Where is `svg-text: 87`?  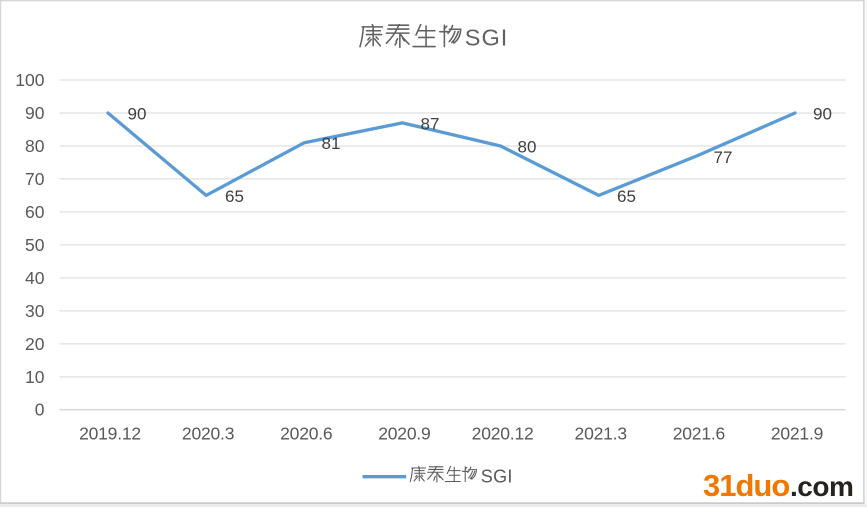
svg-text: 87 is located at coordinates (430, 123).